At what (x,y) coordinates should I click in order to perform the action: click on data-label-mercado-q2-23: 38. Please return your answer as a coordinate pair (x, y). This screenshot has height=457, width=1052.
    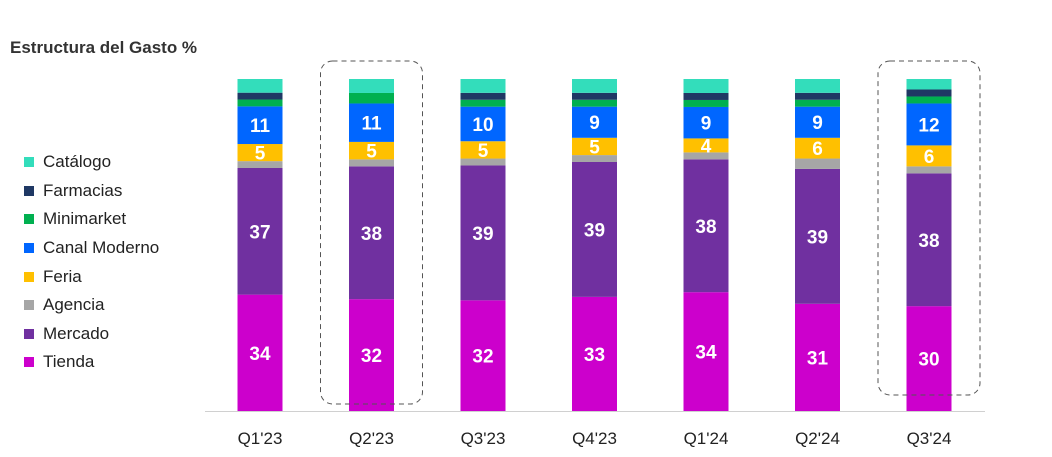
    Looking at the image, I should click on (371, 234).